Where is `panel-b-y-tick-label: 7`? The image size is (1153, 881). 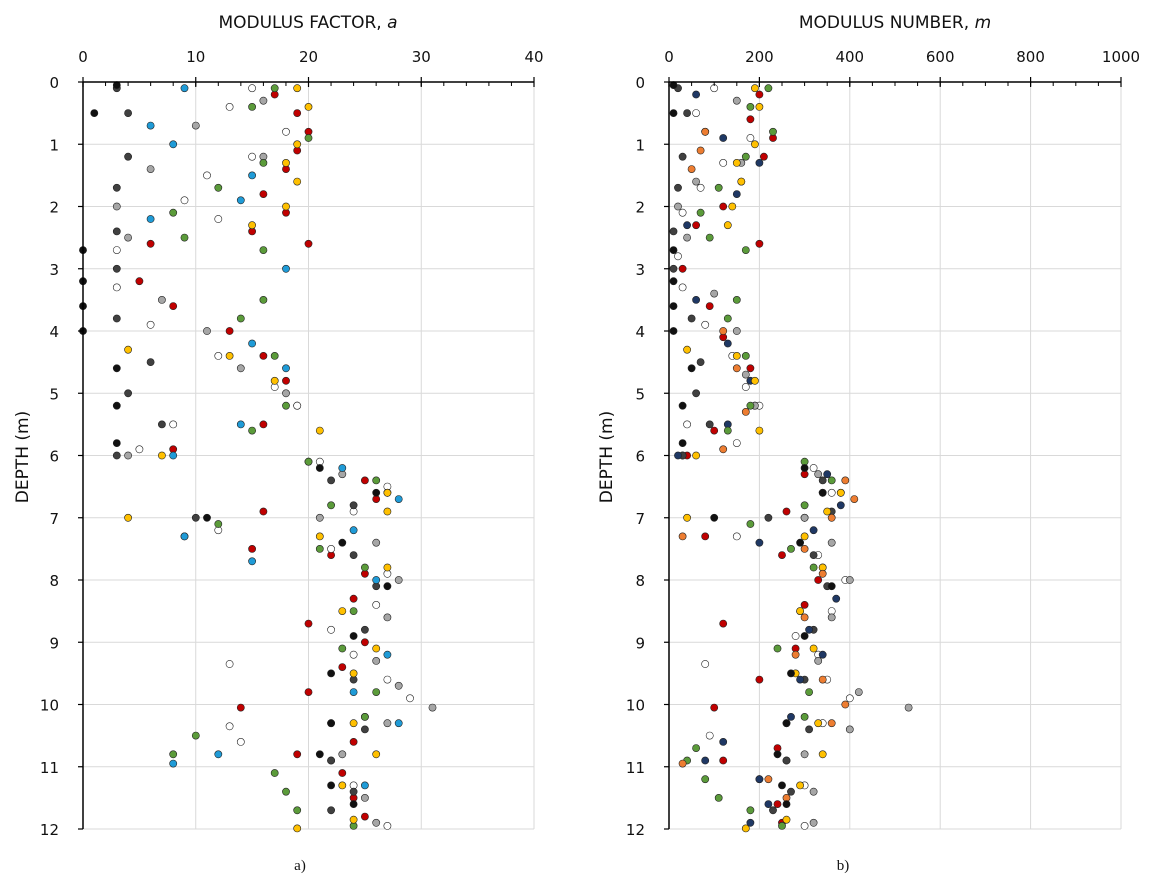
panel-b-y-tick-label: 7 is located at coordinates (640, 519).